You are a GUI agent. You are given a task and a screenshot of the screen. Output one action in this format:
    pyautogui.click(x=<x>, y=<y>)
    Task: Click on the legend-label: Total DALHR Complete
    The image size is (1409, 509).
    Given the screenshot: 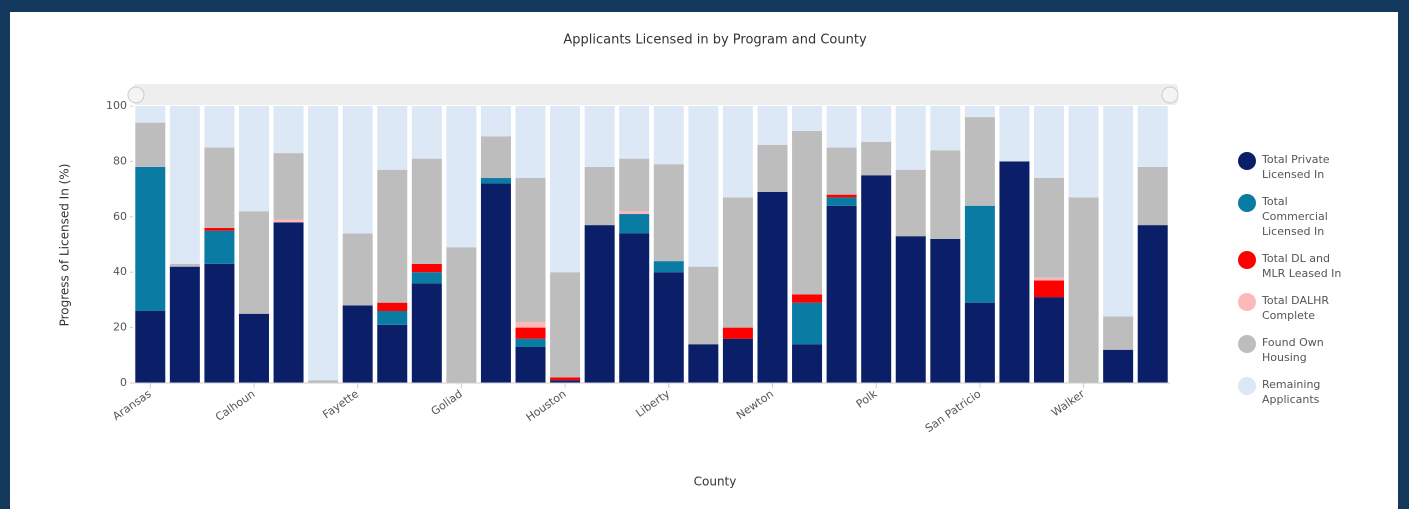 What is the action you would take?
    pyautogui.click(x=1296, y=308)
    